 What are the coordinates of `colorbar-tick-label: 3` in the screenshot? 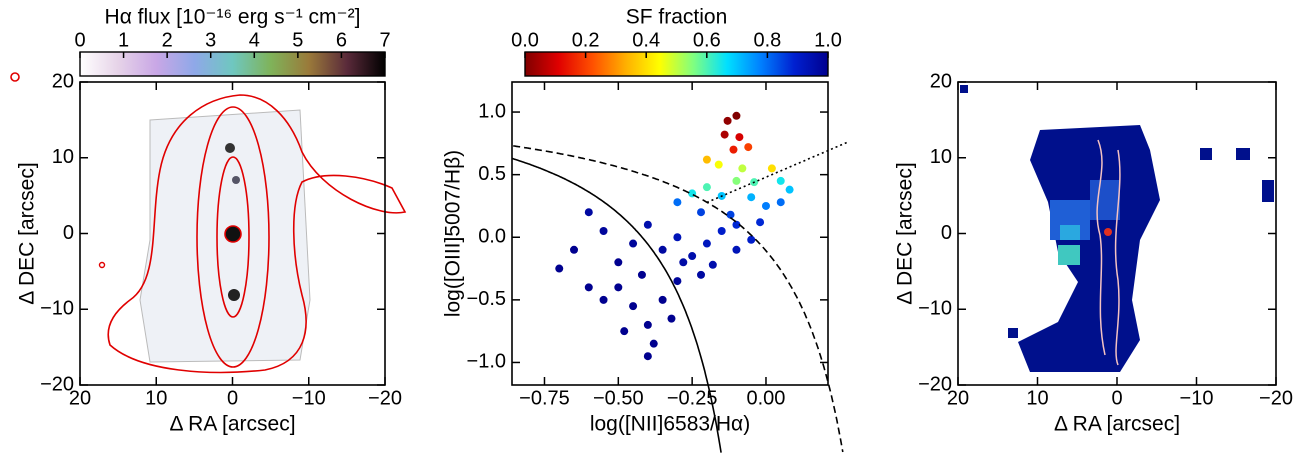 It's located at (210, 40).